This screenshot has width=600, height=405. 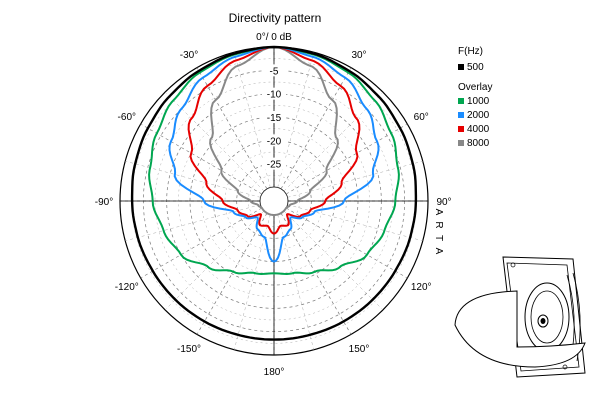 I want to click on chart-title: Directivity pattern, so click(x=275, y=18).